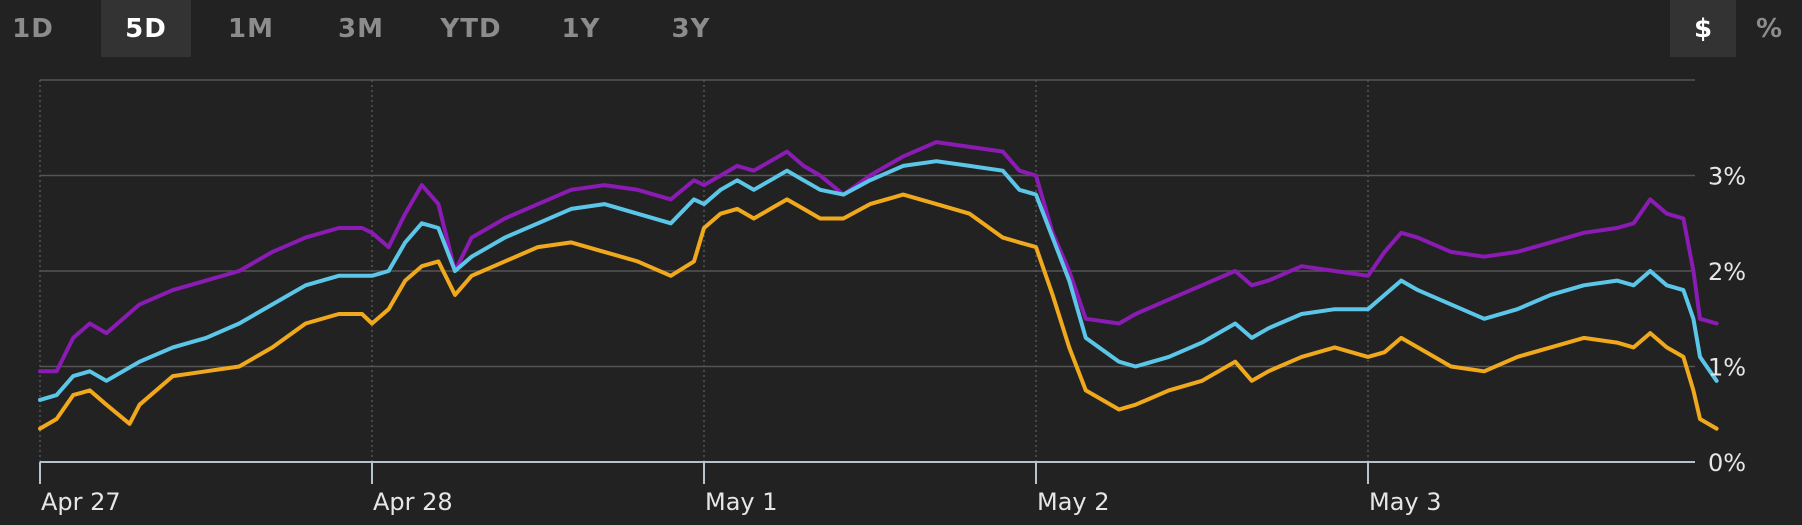 This screenshot has height=525, width=1802. Describe the element at coordinates (146, 28) in the screenshot. I see `tab-5d: 5D` at that location.